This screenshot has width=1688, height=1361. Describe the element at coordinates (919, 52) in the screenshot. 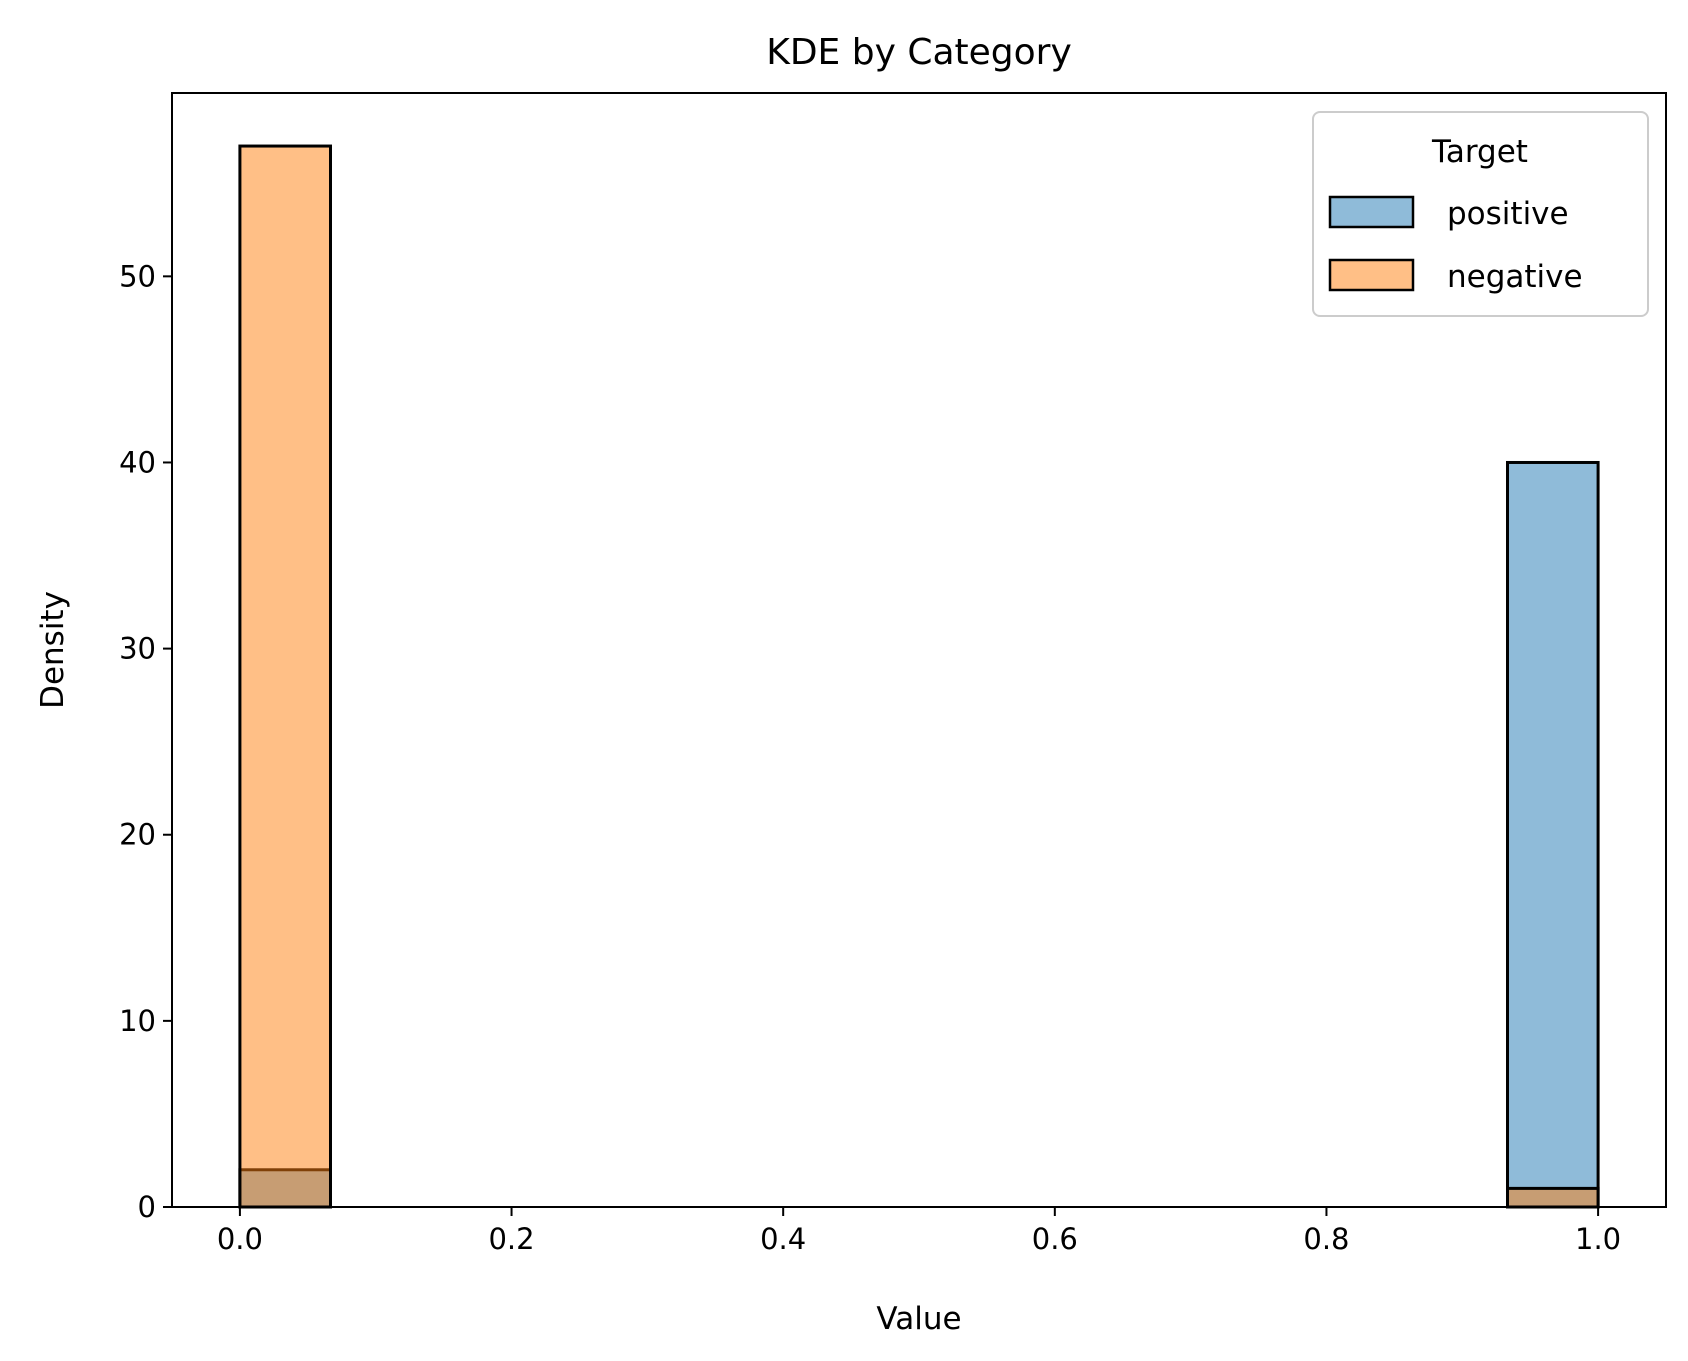

I see `chart-title: KDE by Category` at that location.